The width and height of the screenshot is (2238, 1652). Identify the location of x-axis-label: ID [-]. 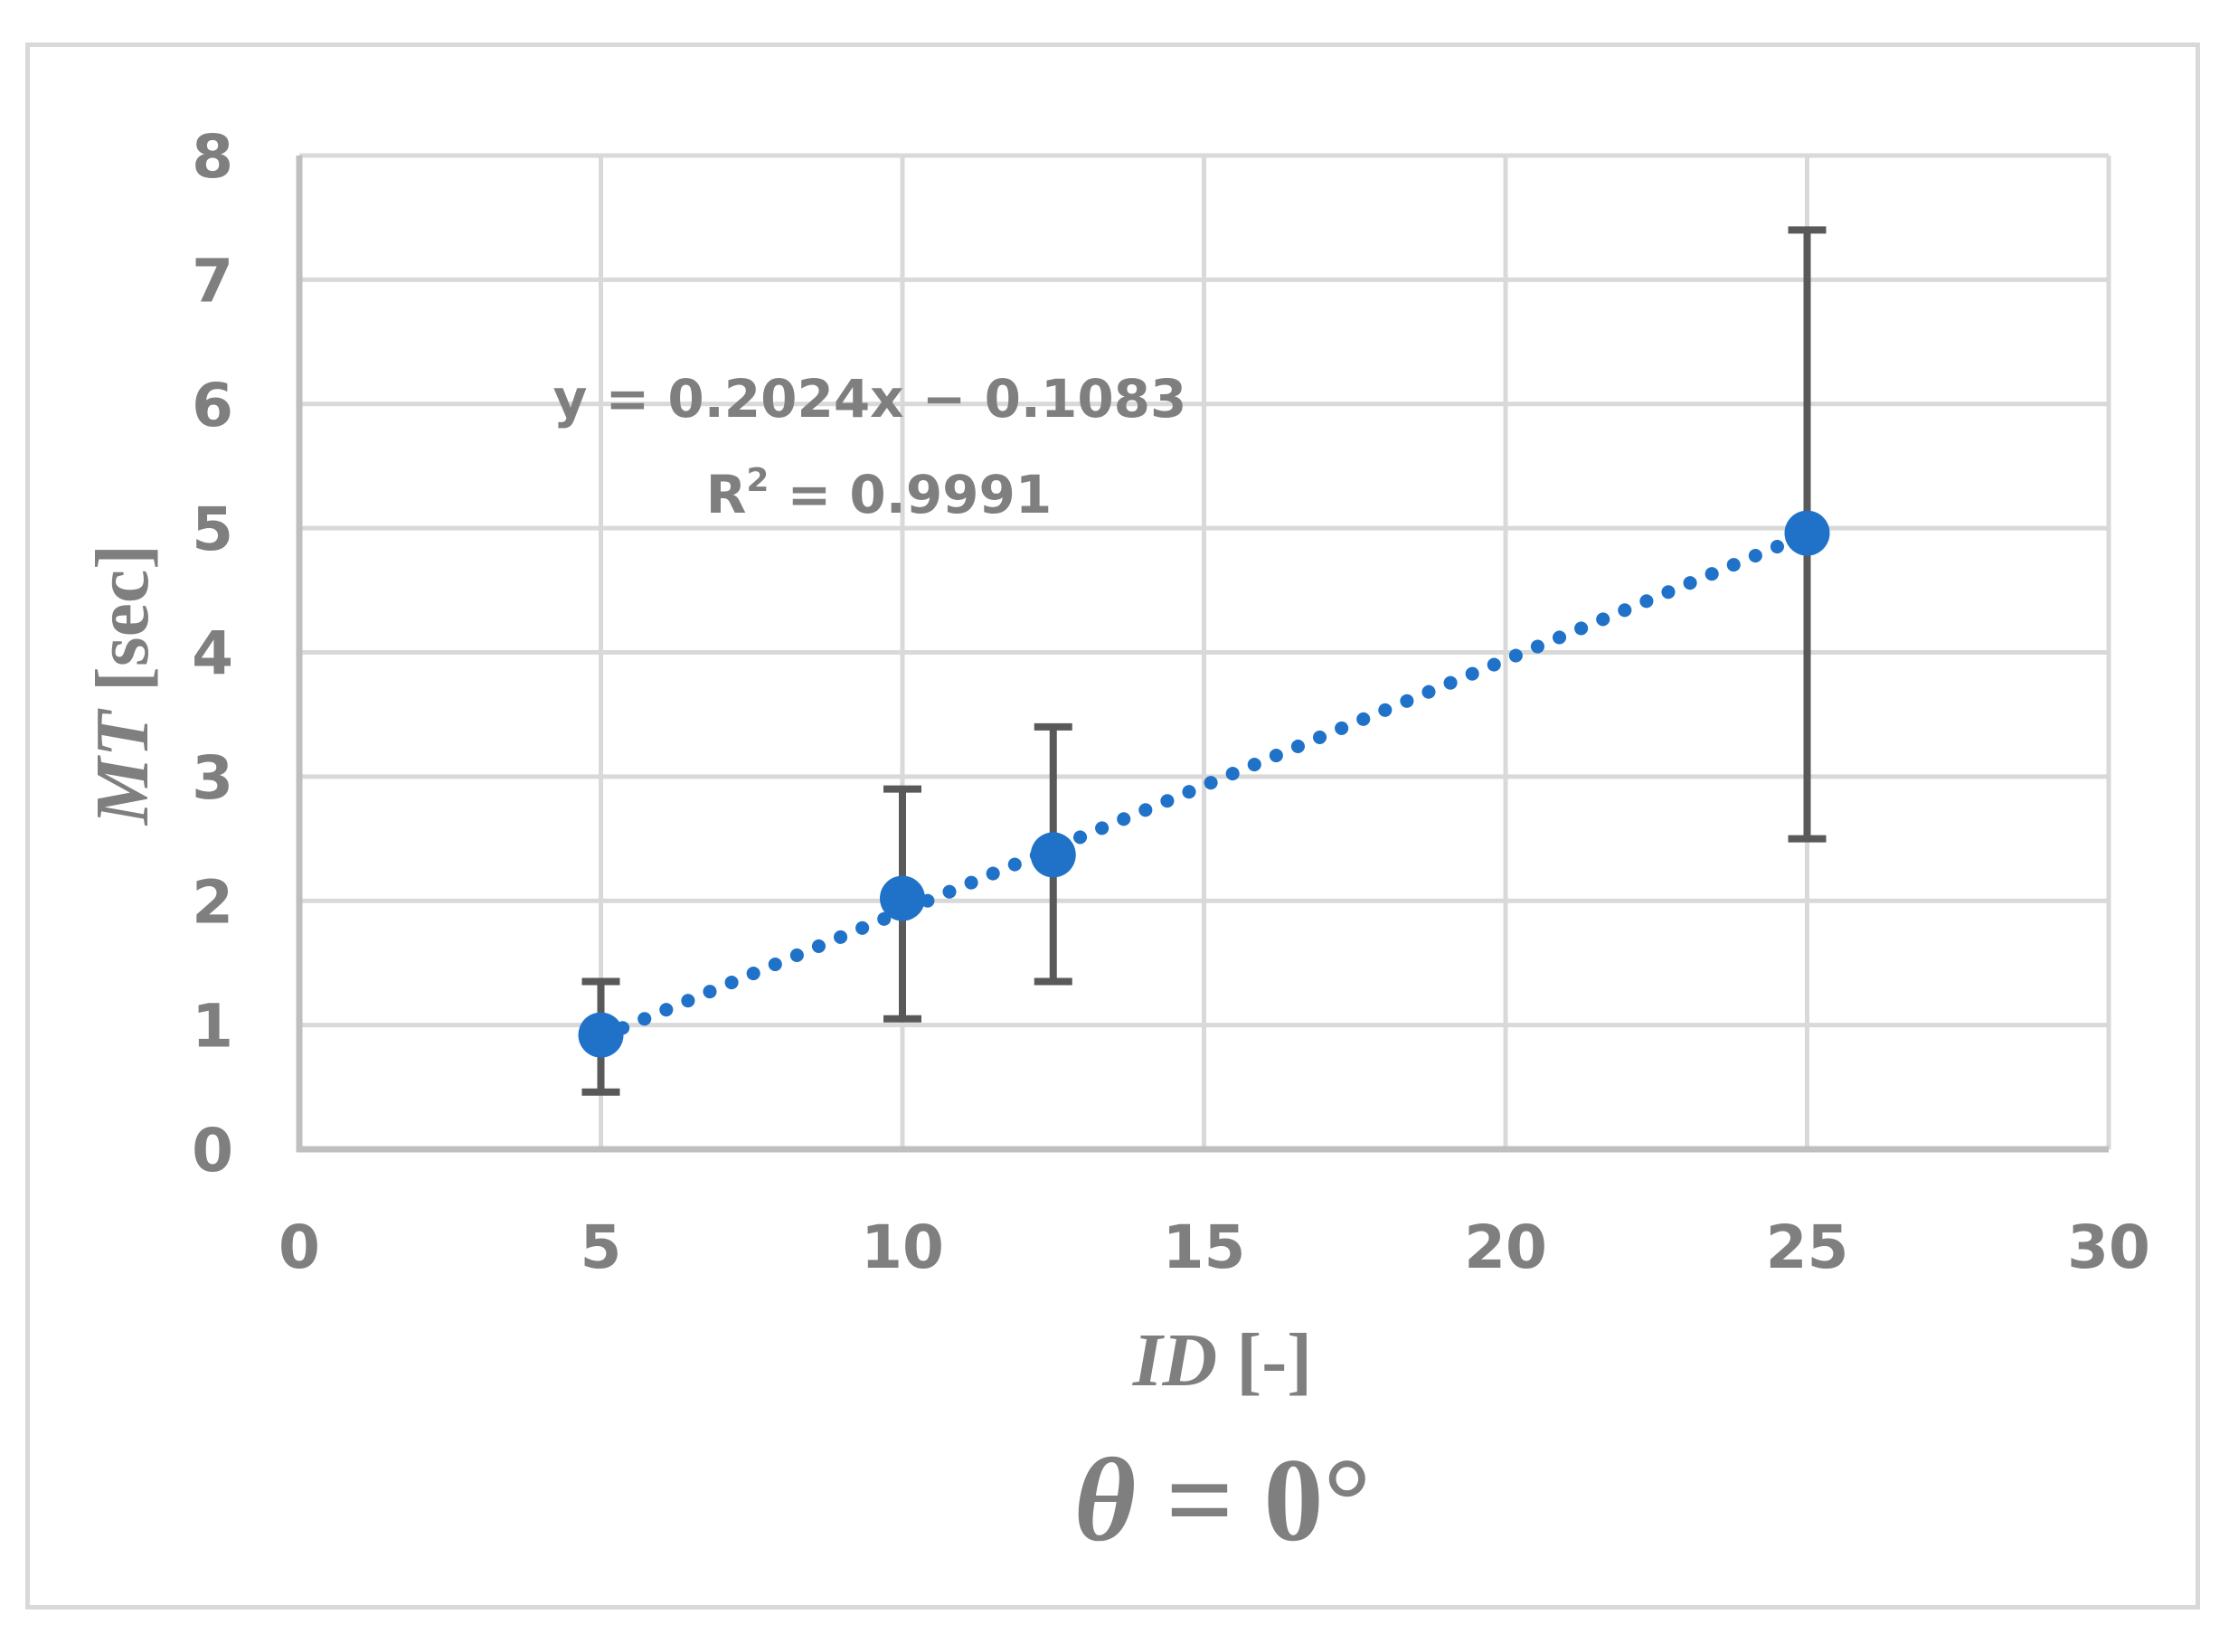
(1222, 1360).